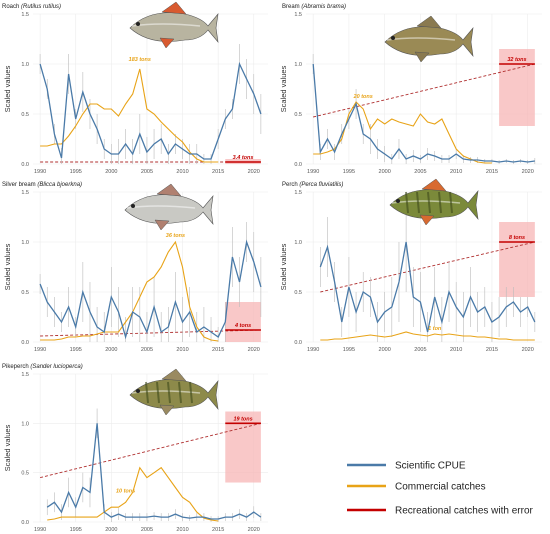 This screenshot has height=534, width=550. What do you see at coordinates (19, 185) in the screenshot?
I see `panel-title-common: Silver bream` at bounding box center [19, 185].